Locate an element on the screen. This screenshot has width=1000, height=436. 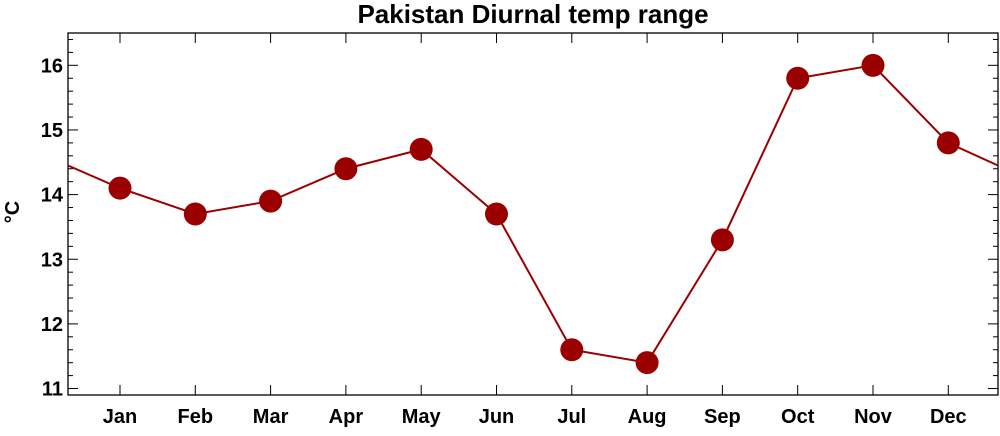
y-tick-label: 16 is located at coordinates (52, 66).